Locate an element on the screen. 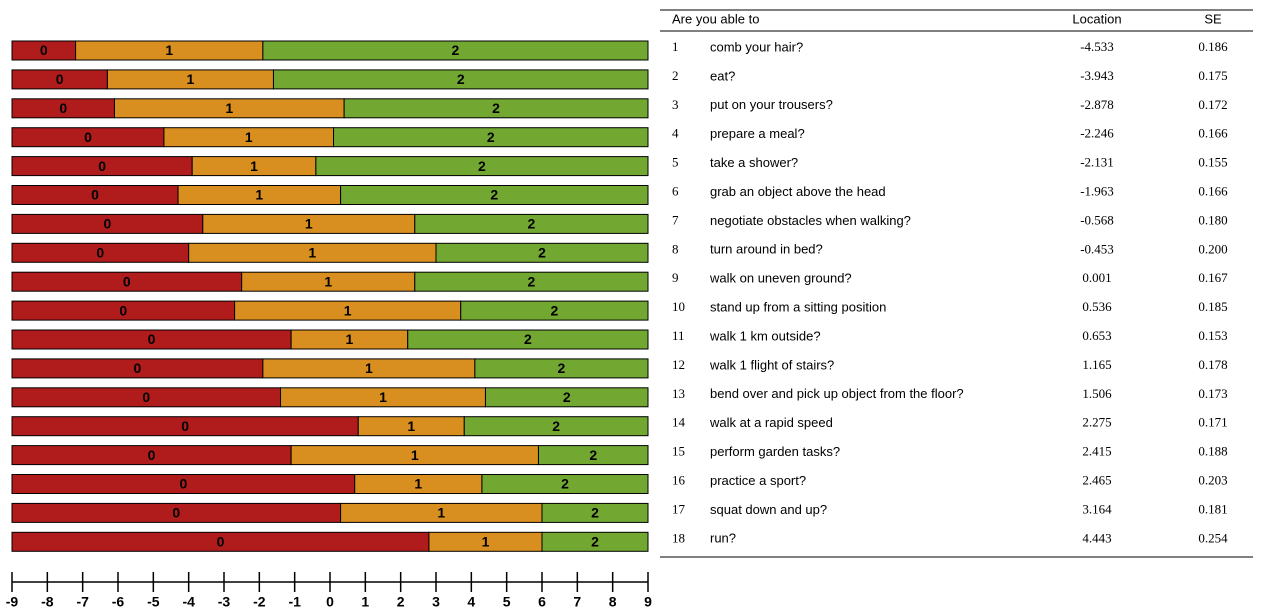  item-se: 0.181 is located at coordinates (1212, 508).